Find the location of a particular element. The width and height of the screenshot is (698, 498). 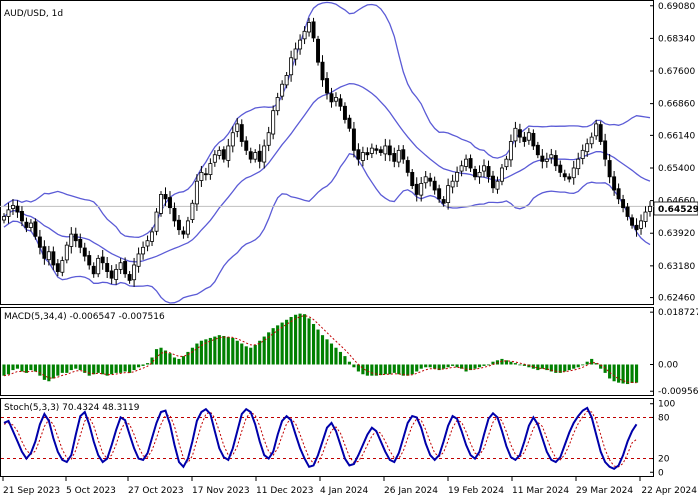

stoch-axis-label: 0 is located at coordinates (661, 473).